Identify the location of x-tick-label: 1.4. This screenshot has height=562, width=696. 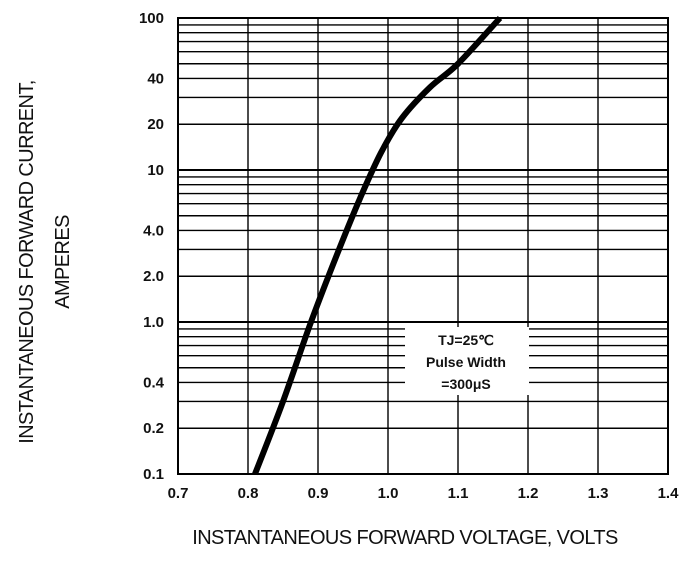
(669, 493).